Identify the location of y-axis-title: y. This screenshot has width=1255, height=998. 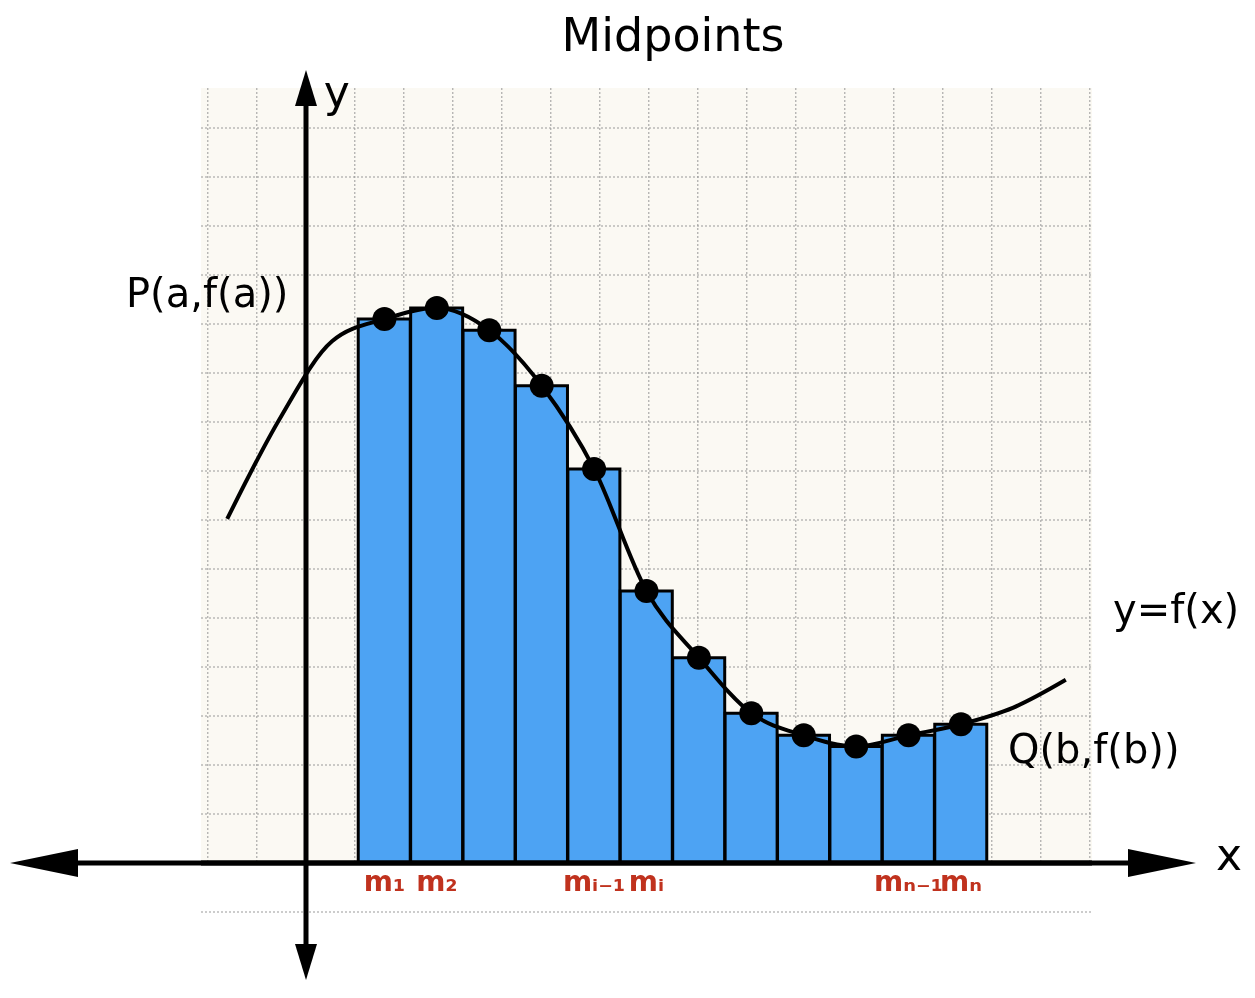
(336, 91).